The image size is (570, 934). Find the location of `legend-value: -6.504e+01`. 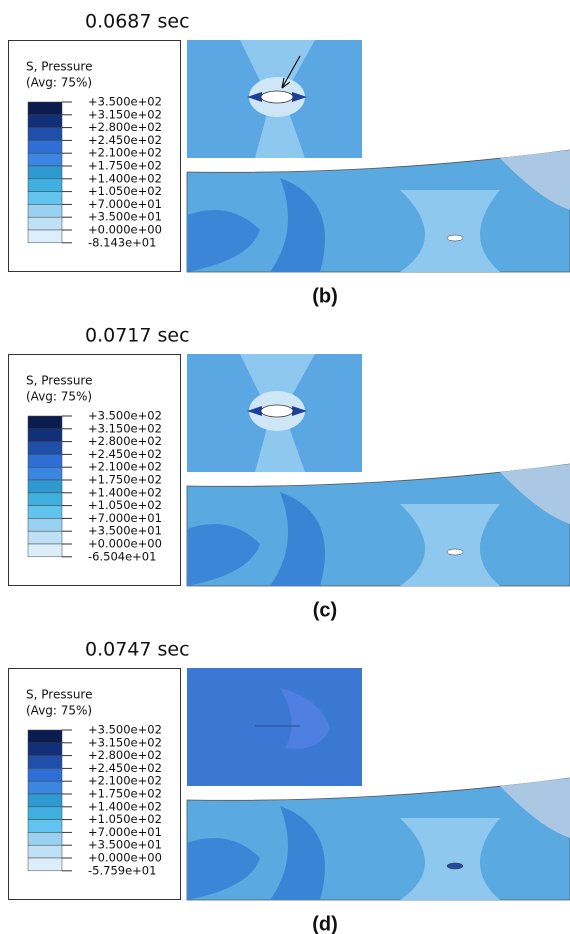

legend-value: -6.504e+01 is located at coordinates (122, 556).